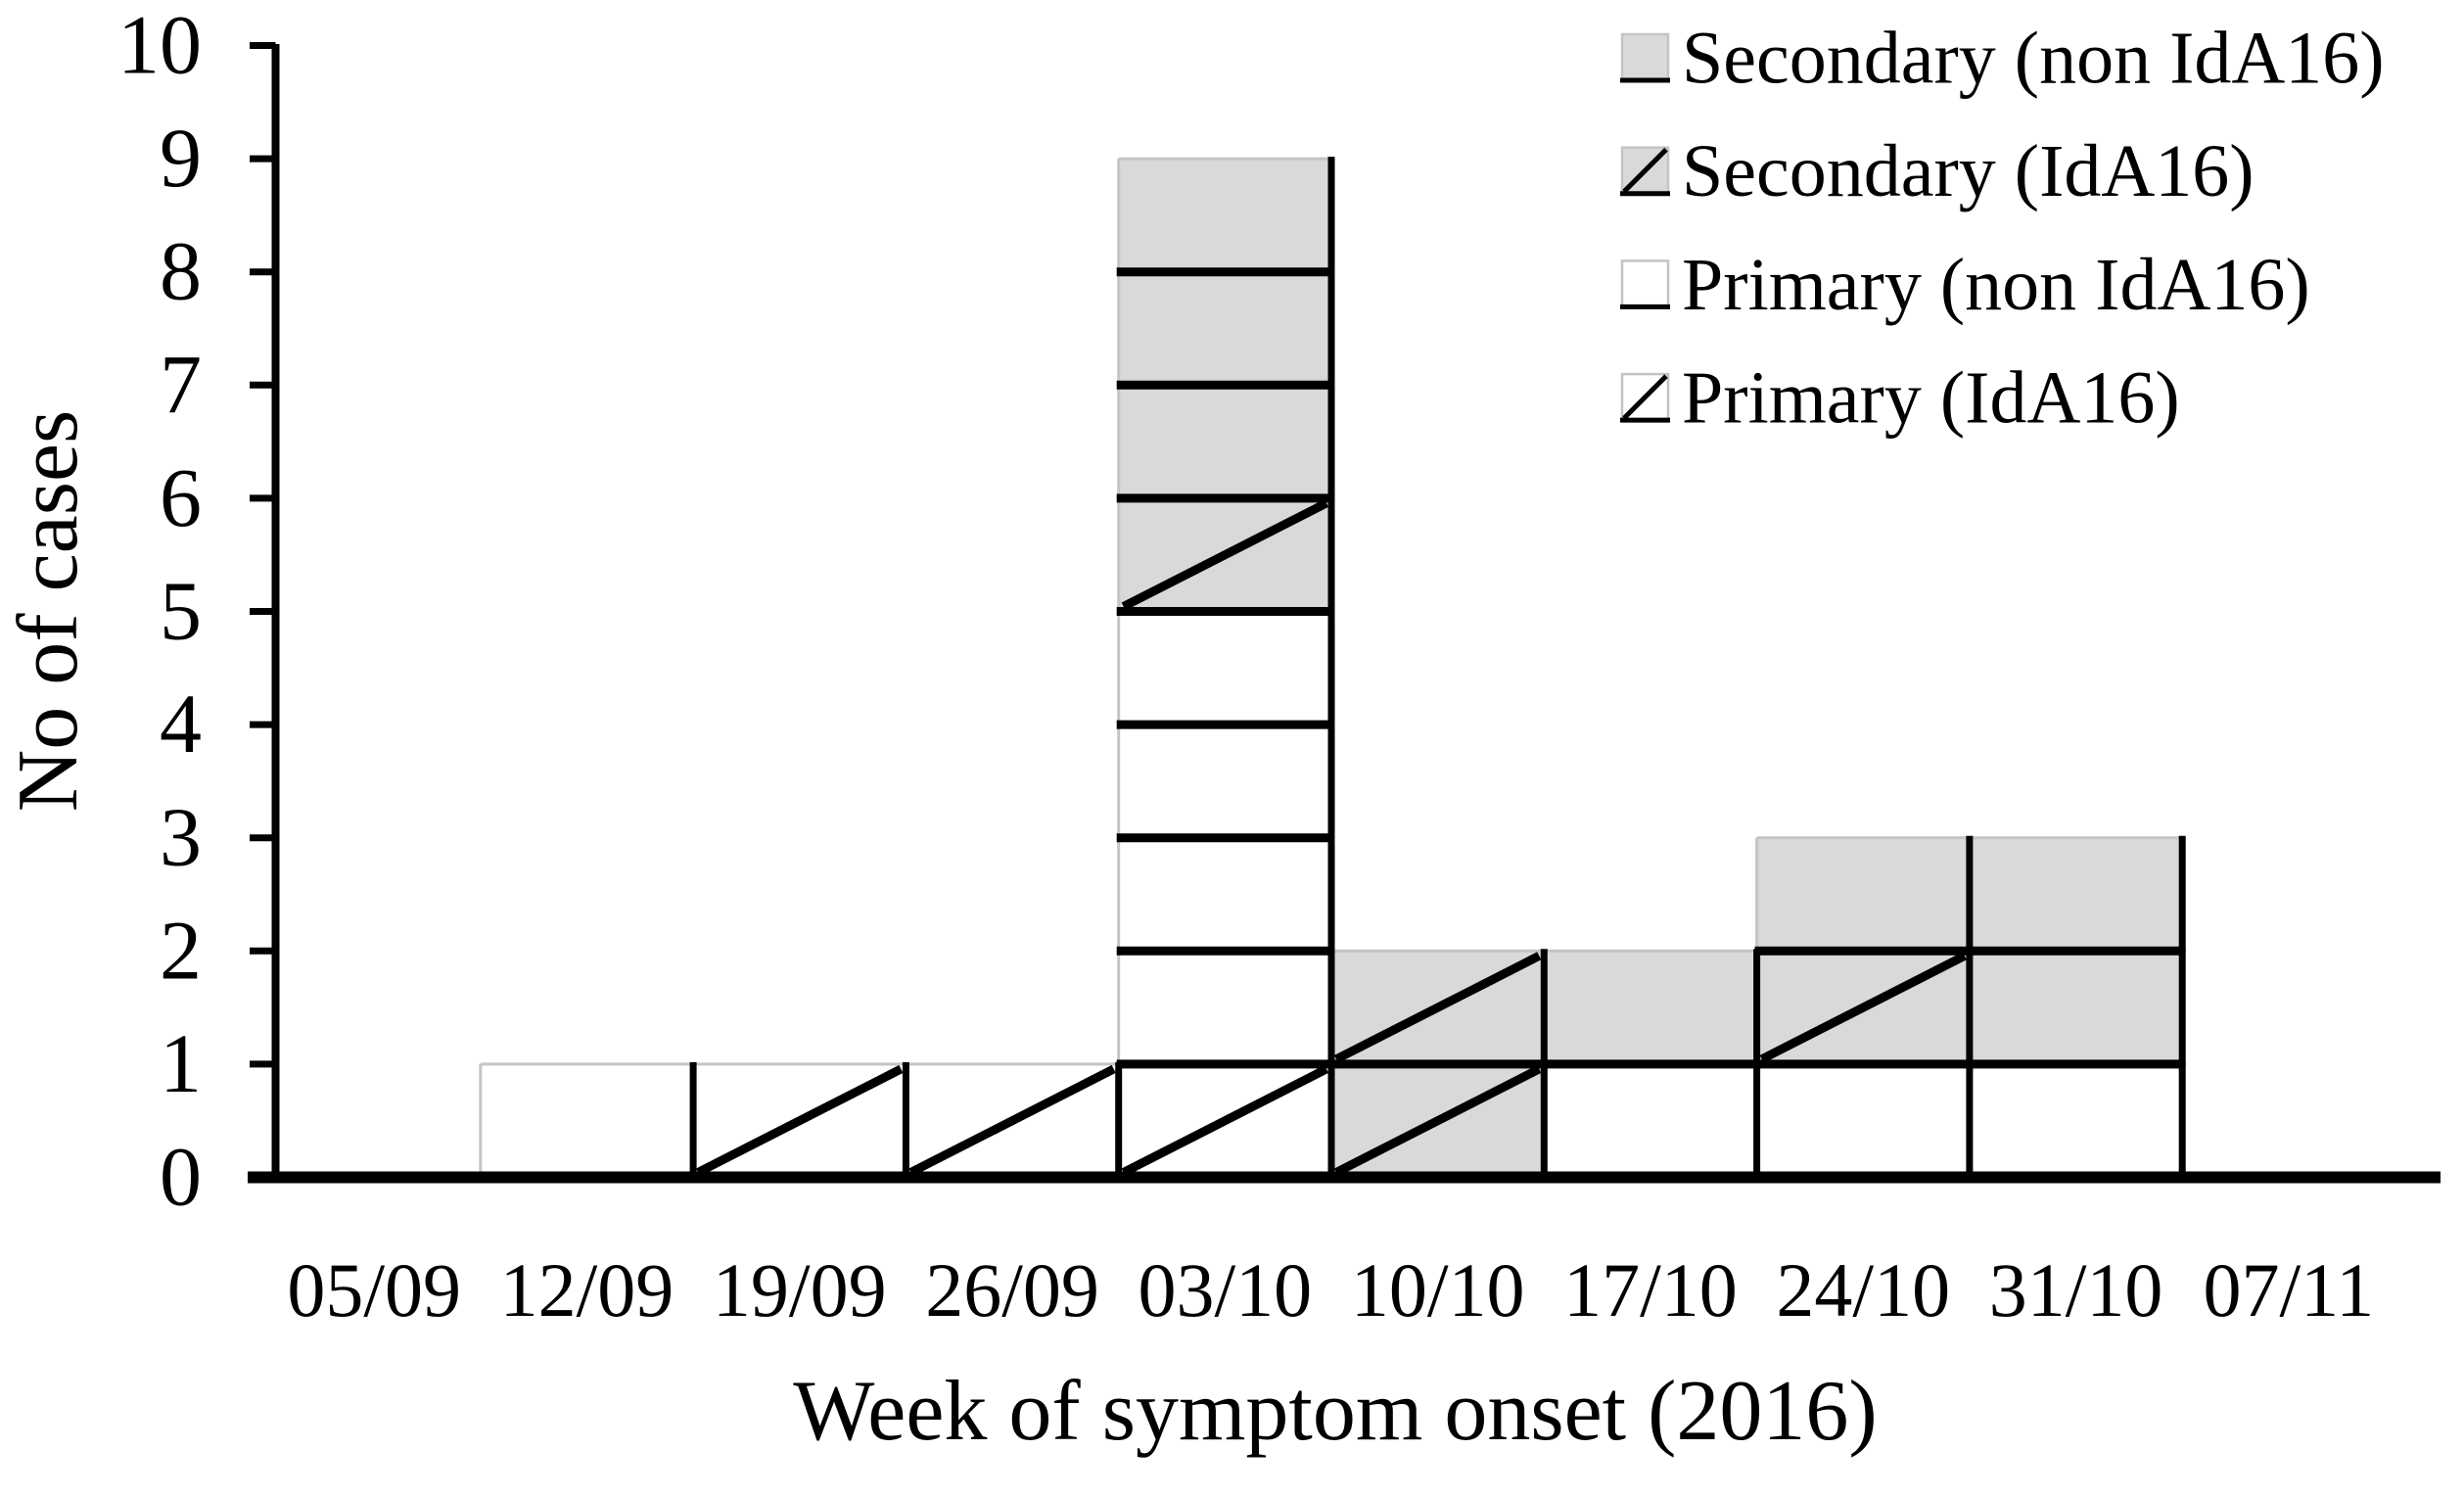  What do you see at coordinates (48, 611) in the screenshot?
I see `y-axis-title: No of cases` at bounding box center [48, 611].